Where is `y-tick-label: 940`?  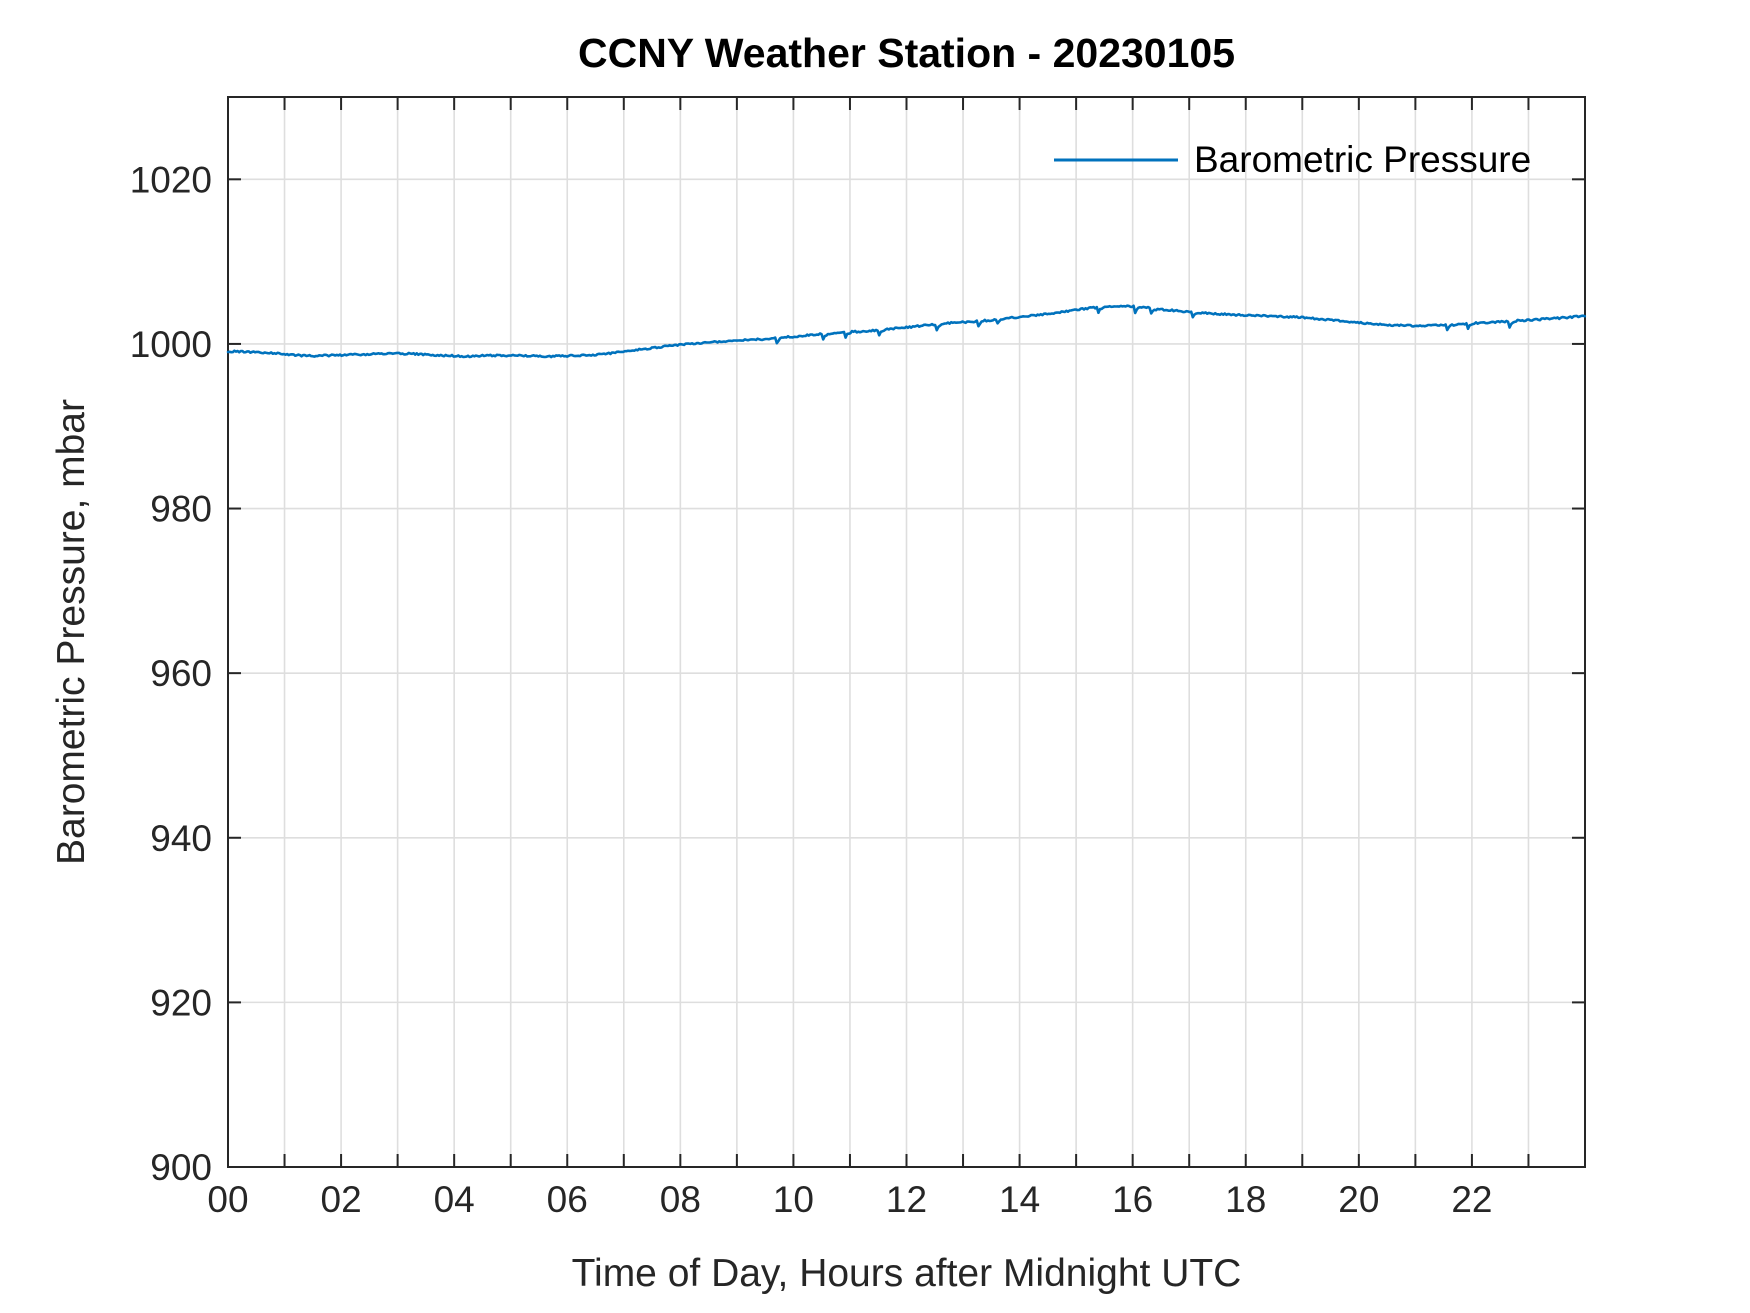 y-tick-label: 940 is located at coordinates (181, 838).